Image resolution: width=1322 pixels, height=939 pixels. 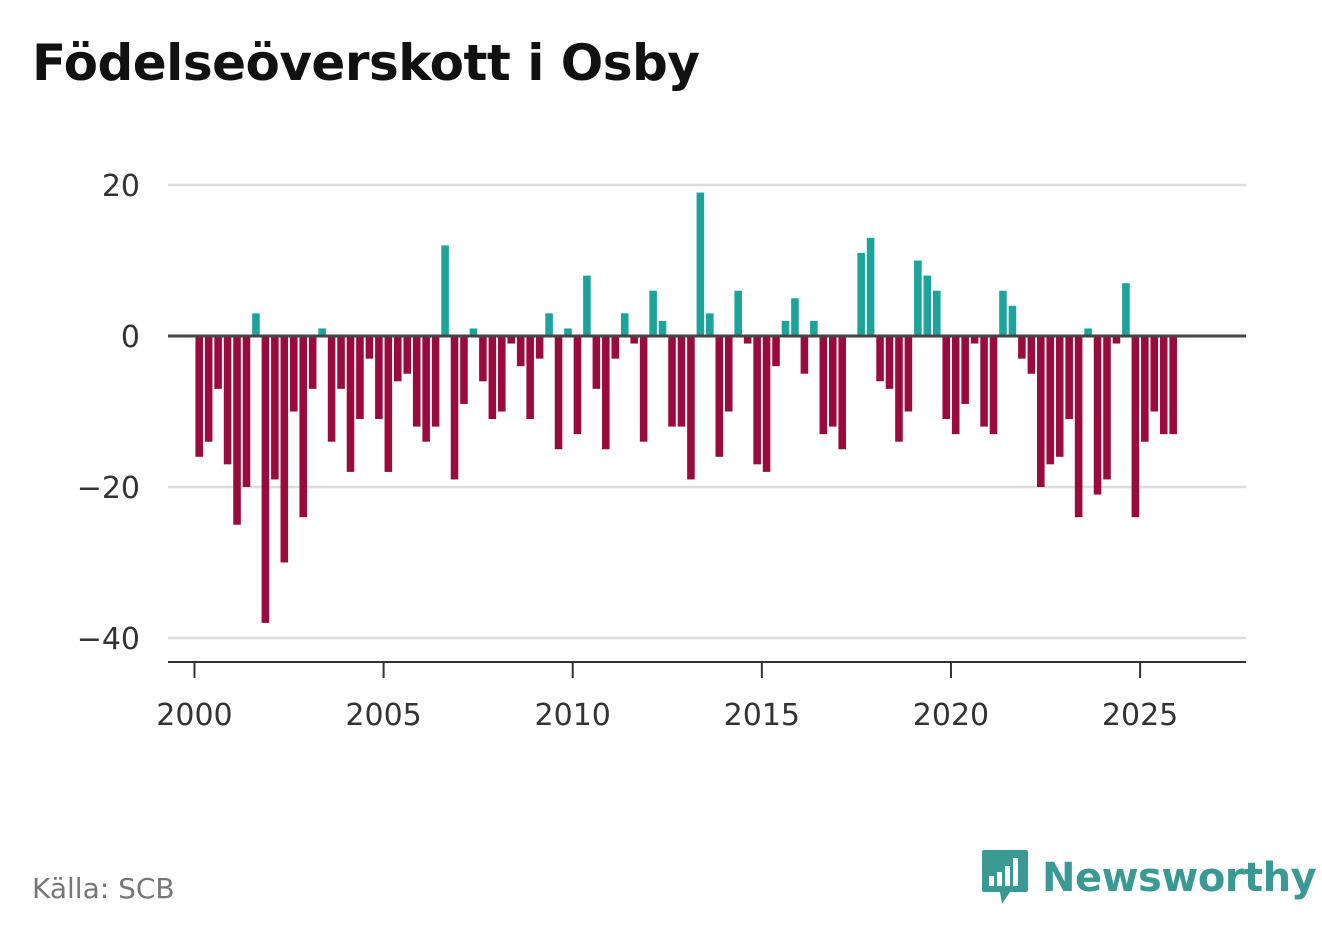 What do you see at coordinates (667, 697) in the screenshot?
I see `x-axis: 2000 2005 2010 2015 2020 2025` at bounding box center [667, 697].